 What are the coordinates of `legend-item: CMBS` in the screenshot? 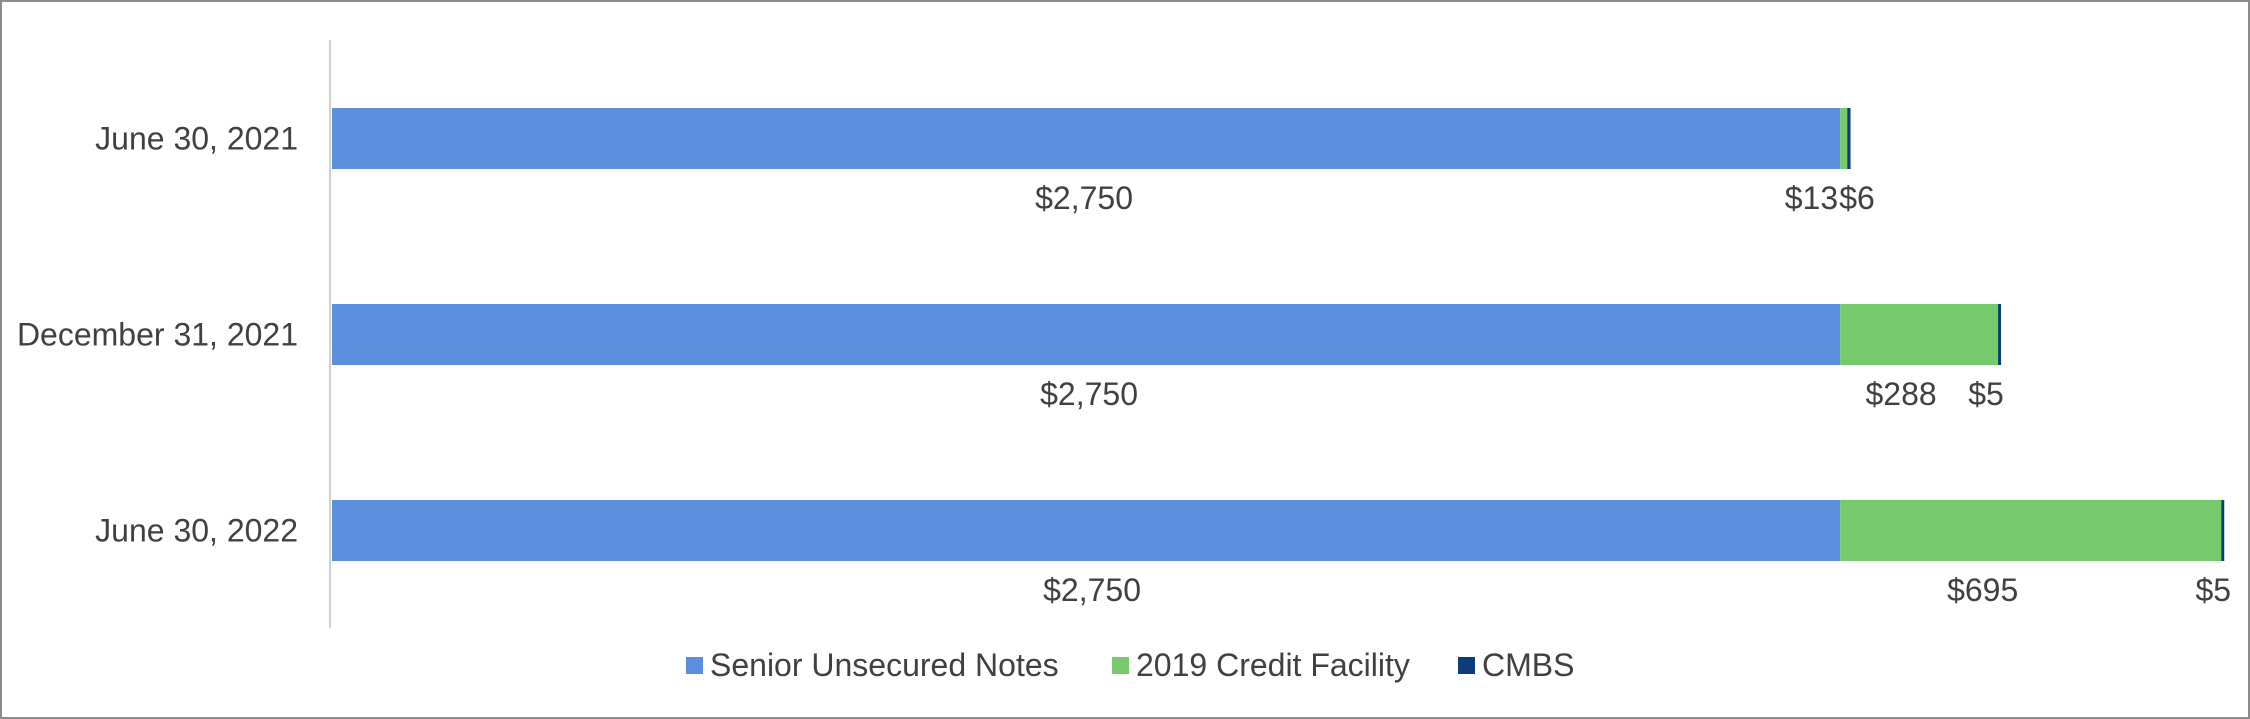 It's located at (1516, 665).